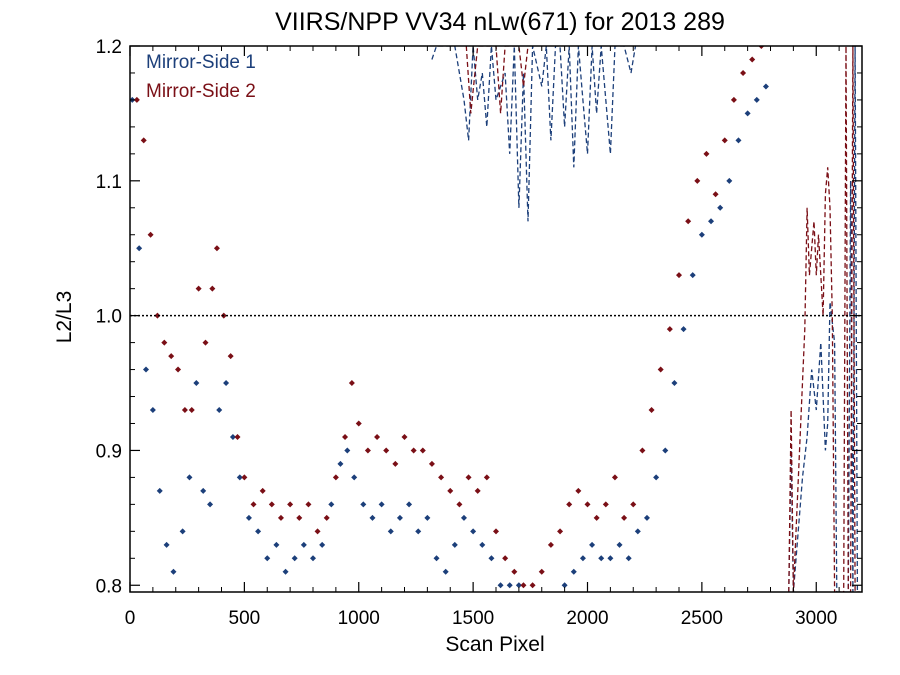 The height and width of the screenshot is (675, 900). I want to click on x-tick-label: 3000, so click(816, 618).